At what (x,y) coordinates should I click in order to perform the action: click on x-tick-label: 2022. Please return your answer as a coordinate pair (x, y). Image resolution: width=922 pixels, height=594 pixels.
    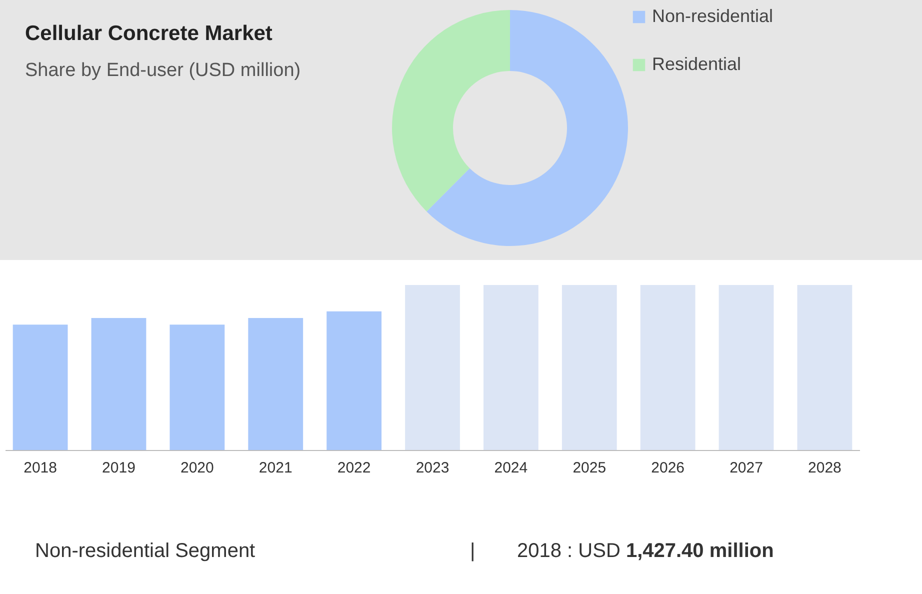
    Looking at the image, I should click on (354, 468).